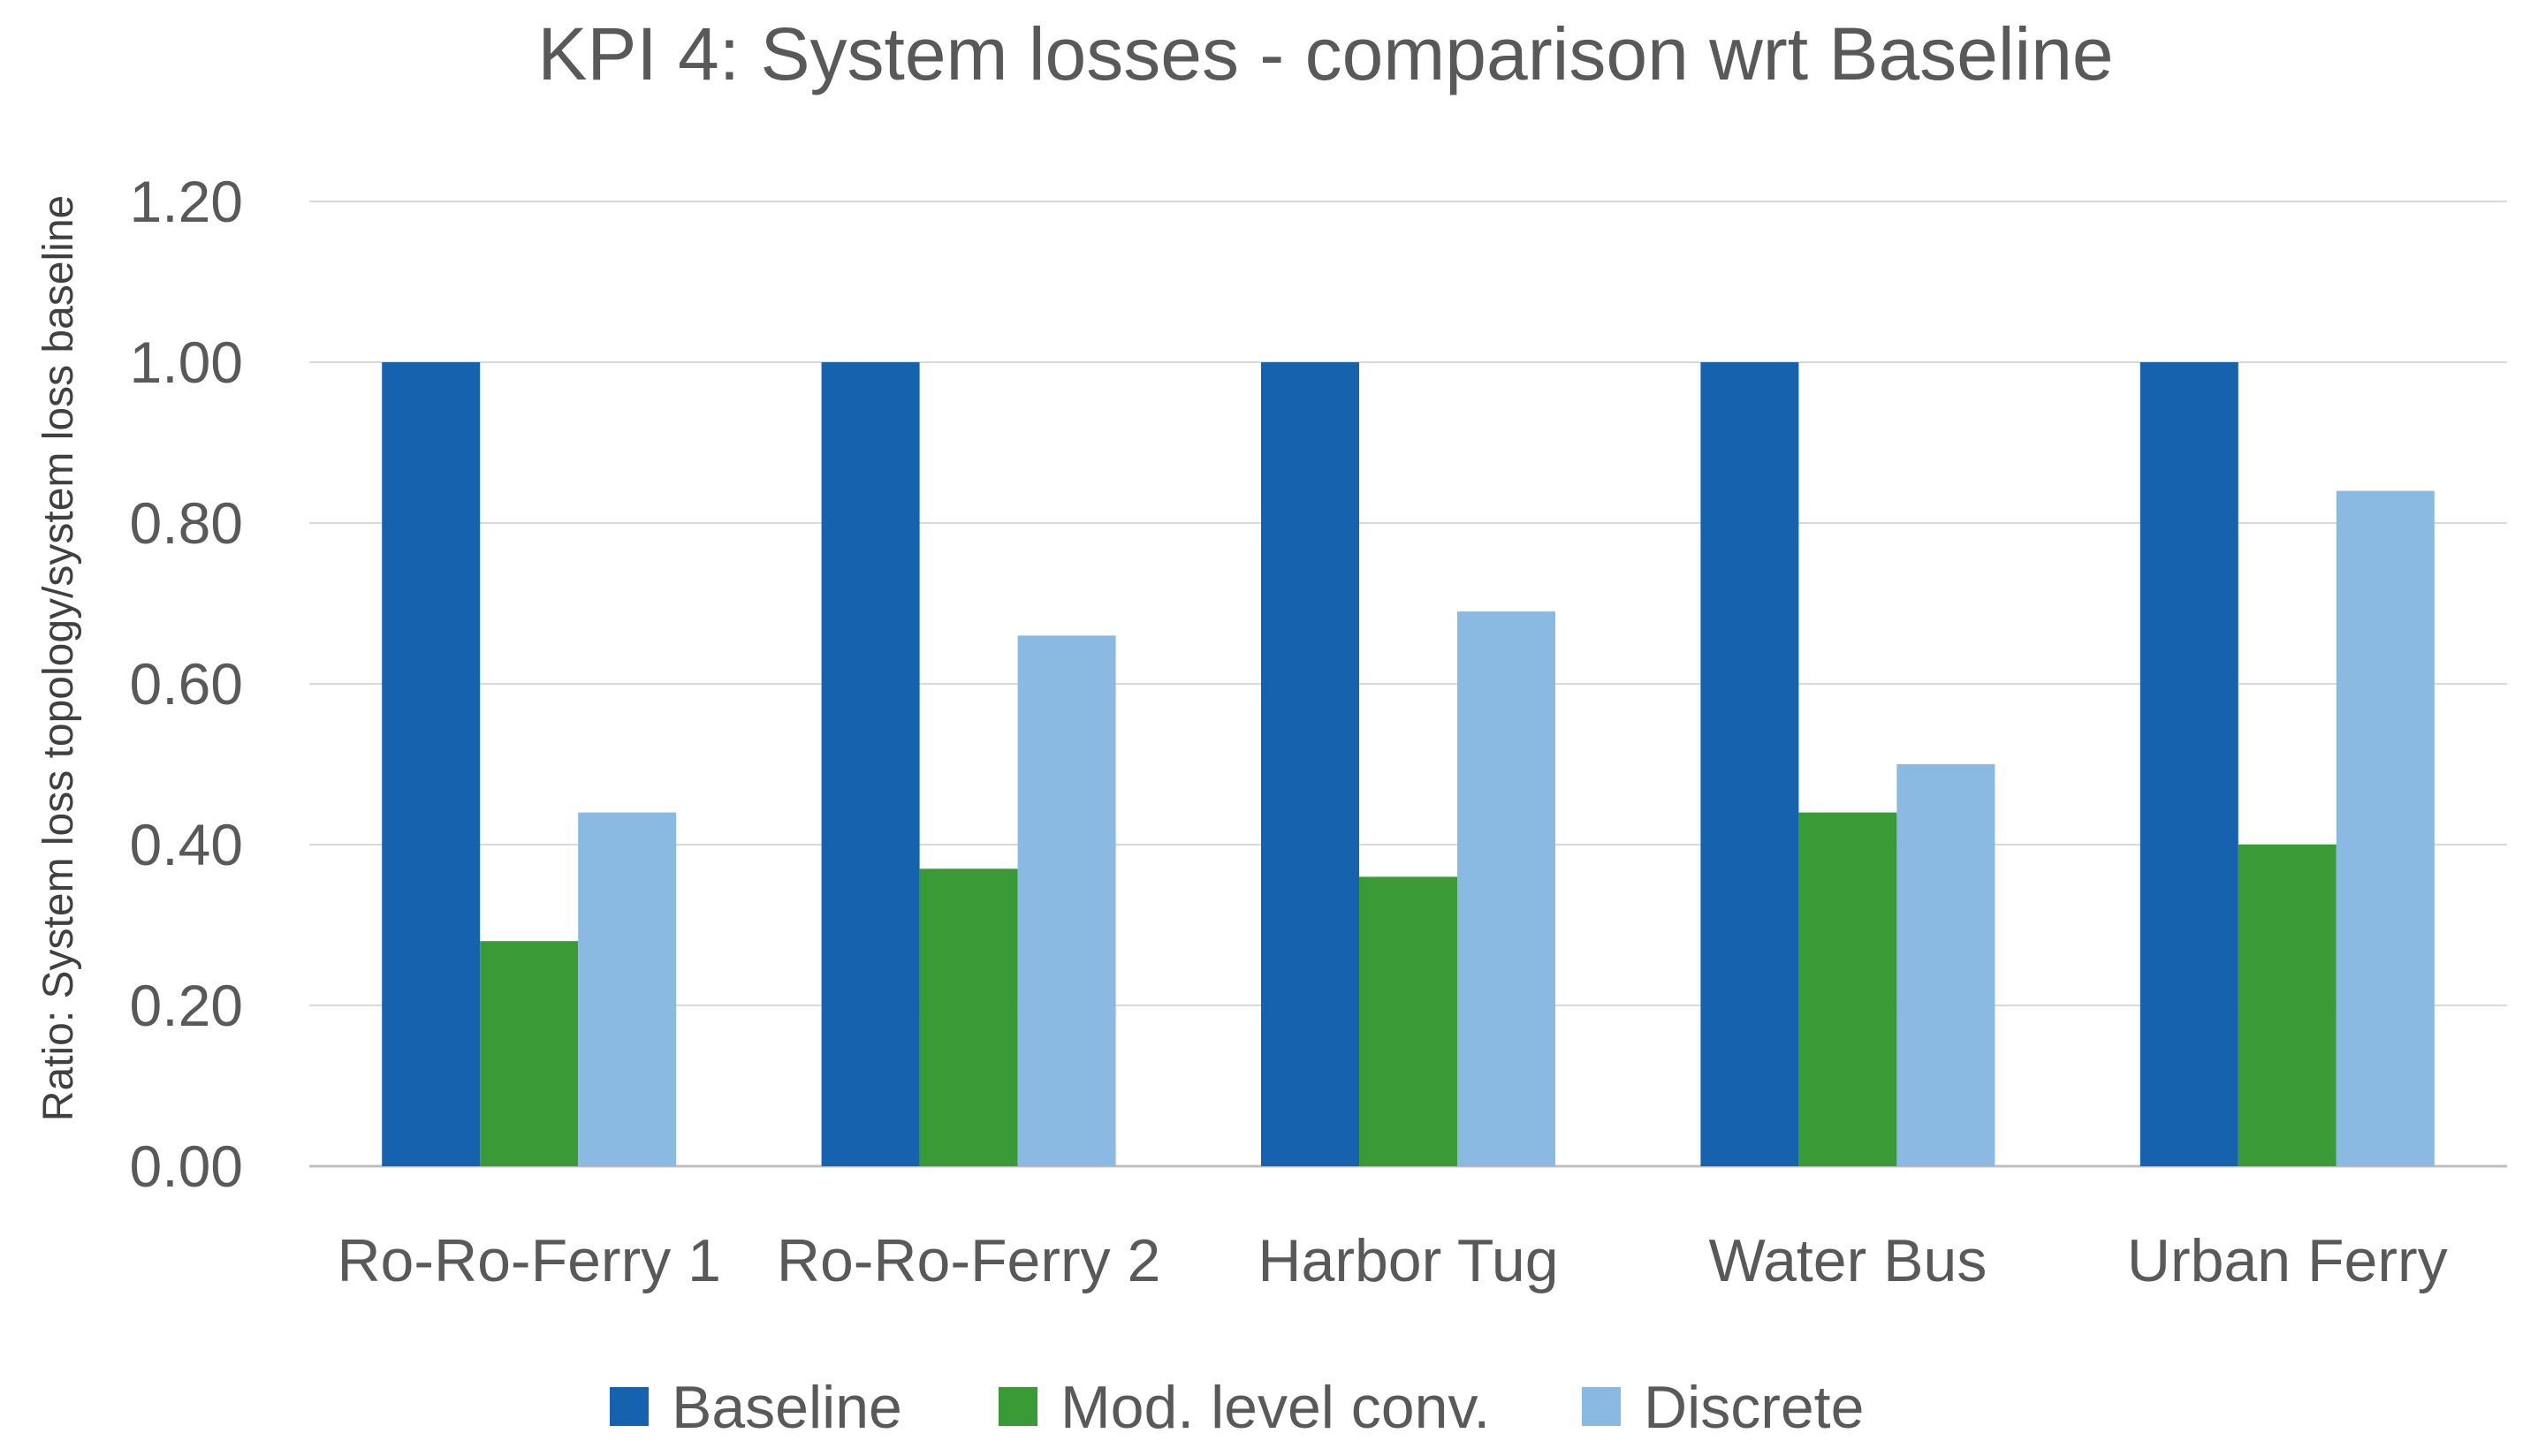  Describe the element at coordinates (1754, 1408) in the screenshot. I see `legend-label: Discrete` at that location.